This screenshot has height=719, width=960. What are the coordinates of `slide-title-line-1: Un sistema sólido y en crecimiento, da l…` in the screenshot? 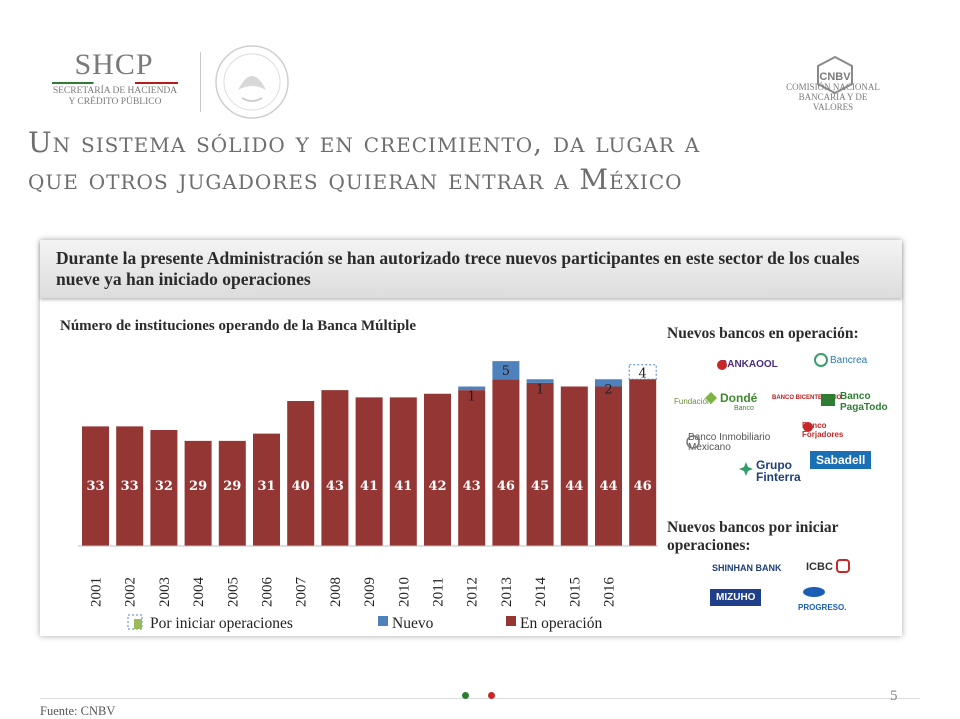 It's located at (364, 142).